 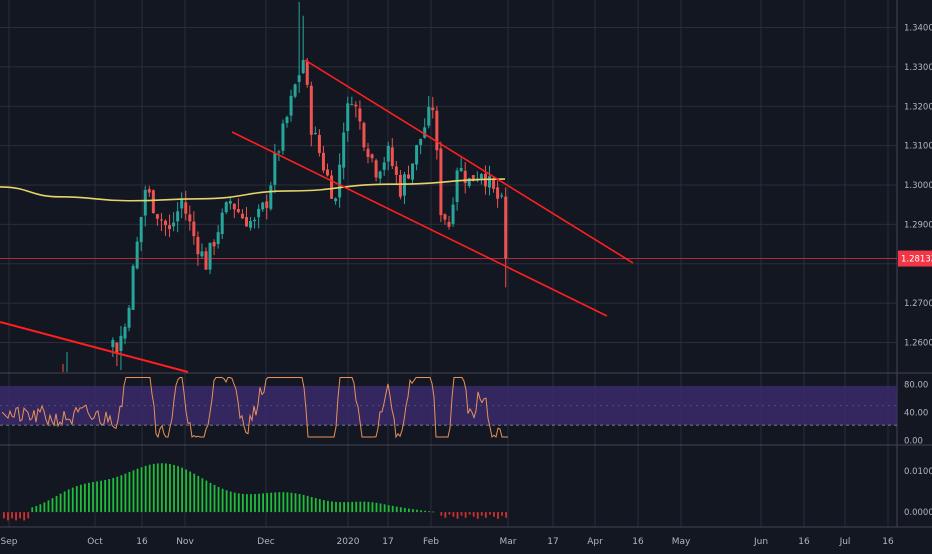 I want to click on y-tick-label: 1.34000, so click(x=918, y=29).